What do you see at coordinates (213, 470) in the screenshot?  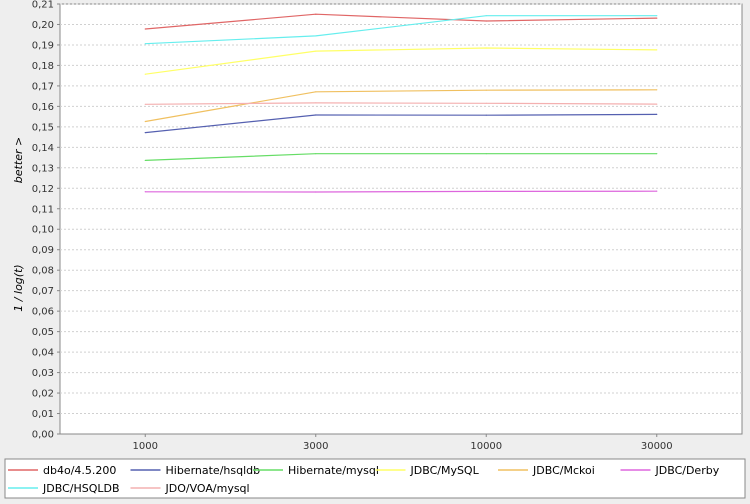 I see `legend-label: Hibernate/hsqldb` at bounding box center [213, 470].